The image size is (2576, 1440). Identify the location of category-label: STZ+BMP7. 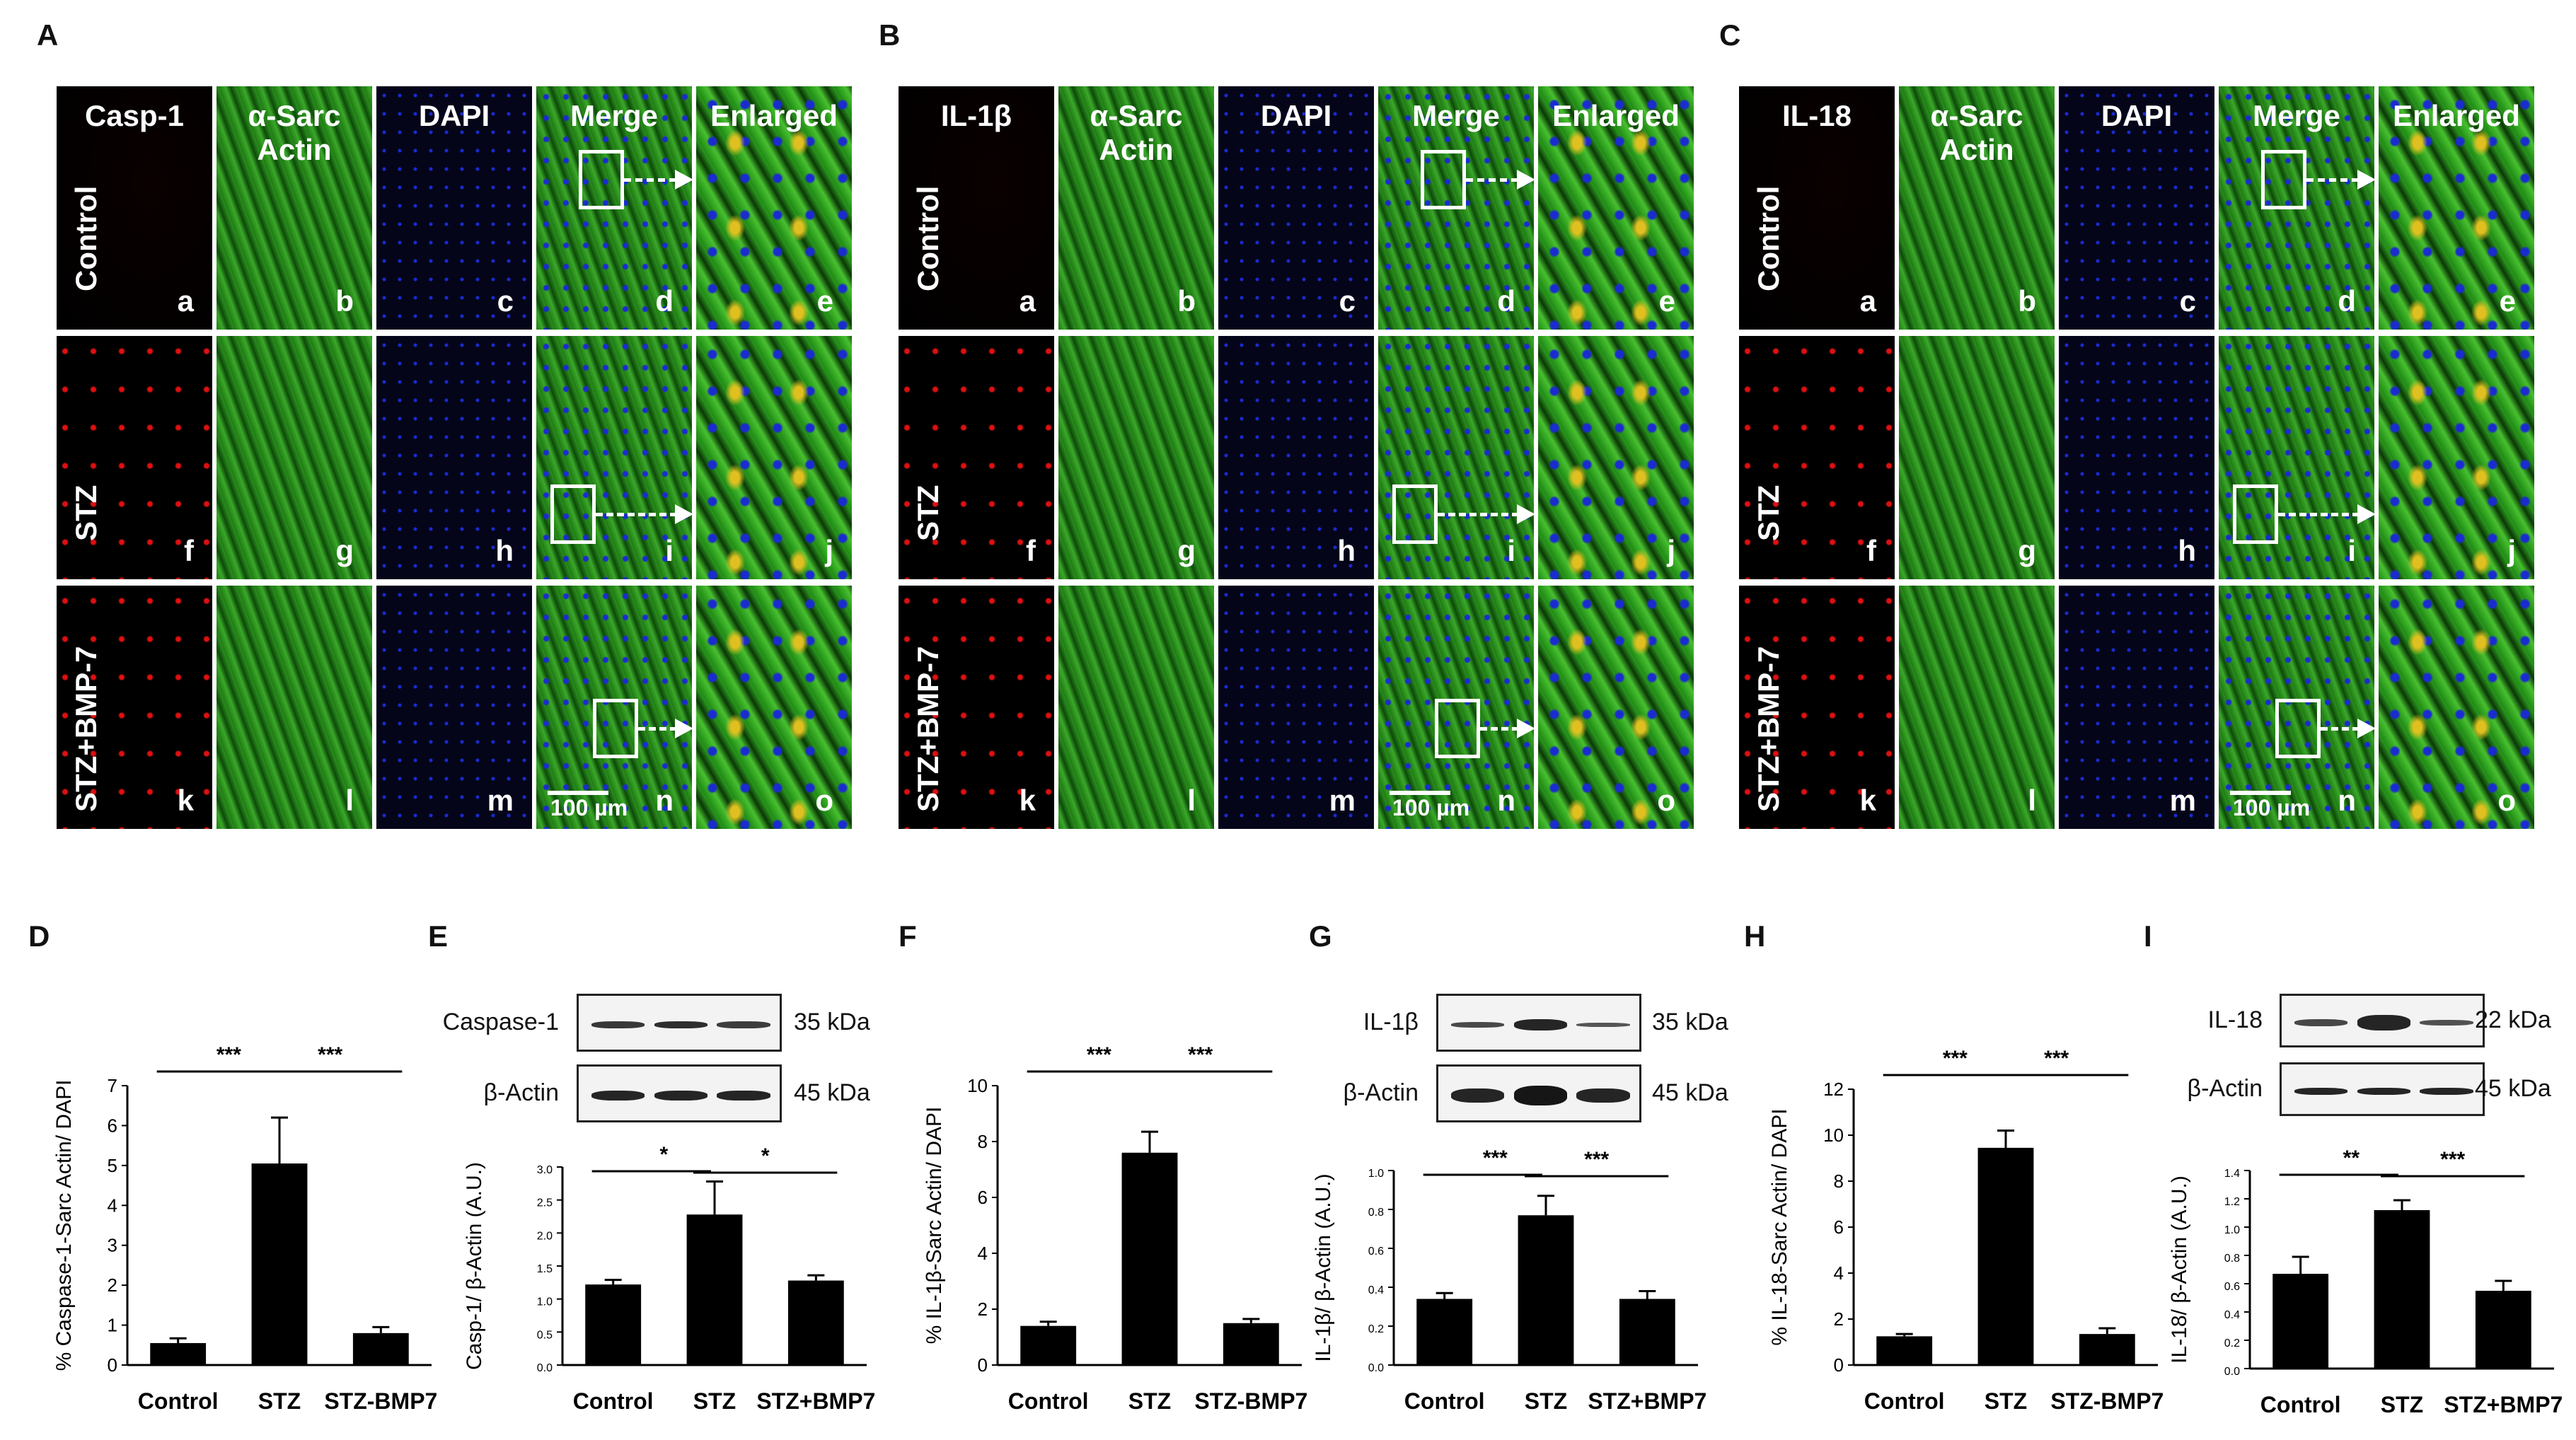
(1647, 1401).